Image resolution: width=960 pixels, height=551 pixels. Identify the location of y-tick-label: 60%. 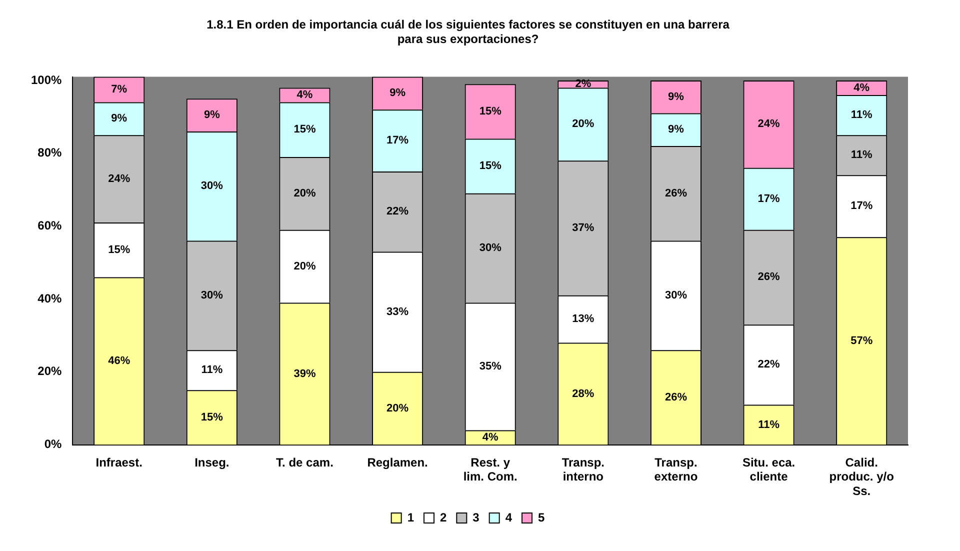
(50, 225).